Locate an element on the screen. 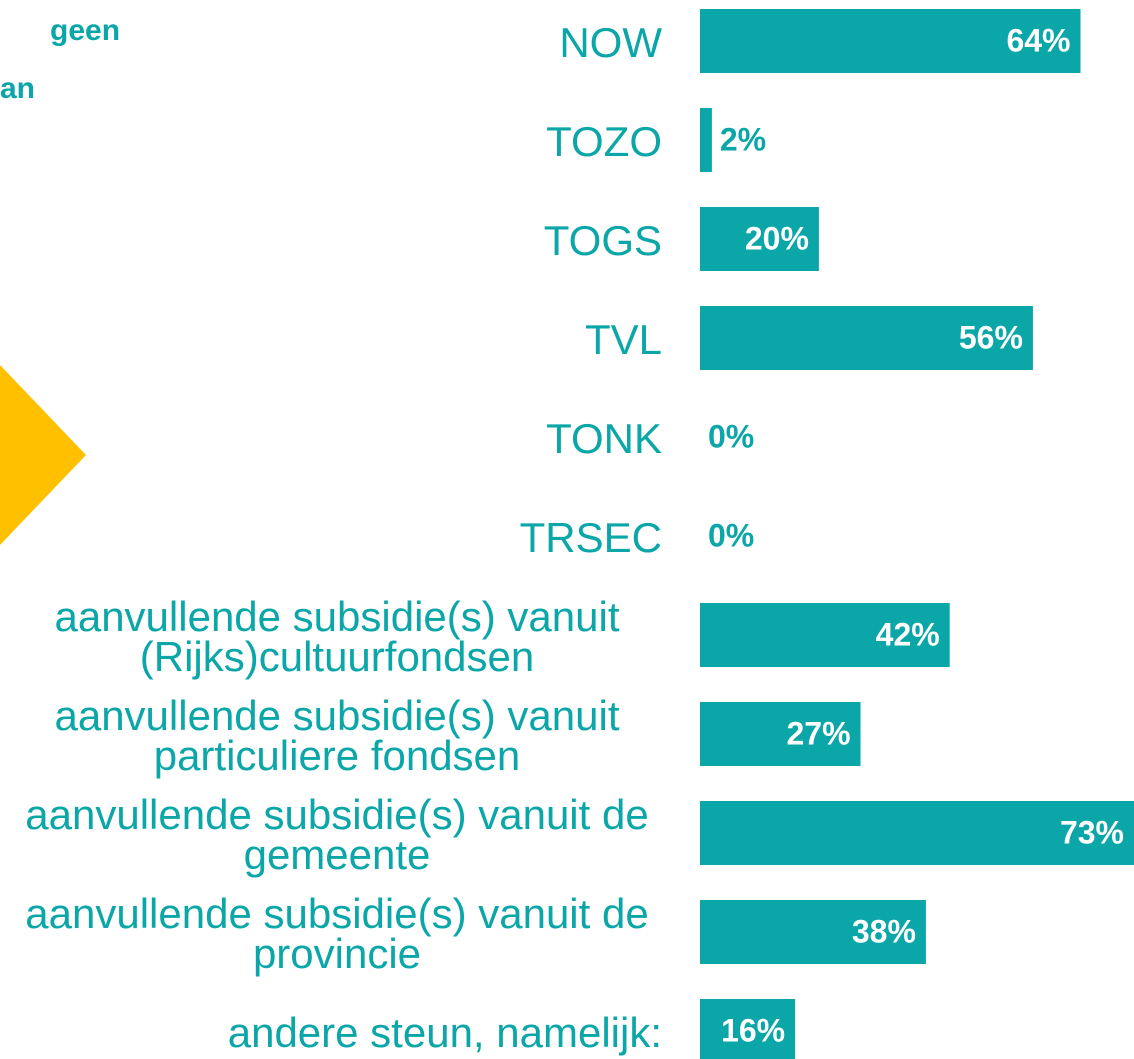 The width and height of the screenshot is (1134, 1059). value-label: 42% is located at coordinates (908, 634).